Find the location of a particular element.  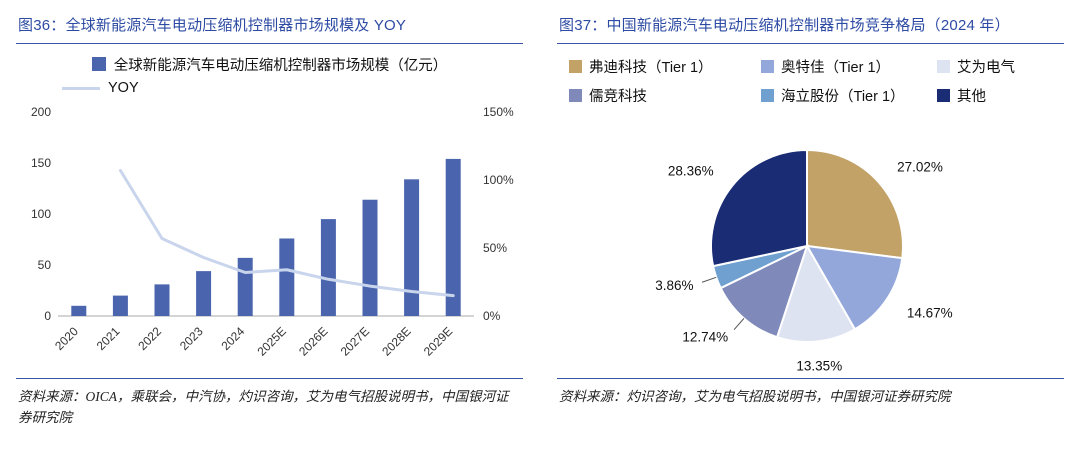

x-tick: 2023 is located at coordinates (191, 338).